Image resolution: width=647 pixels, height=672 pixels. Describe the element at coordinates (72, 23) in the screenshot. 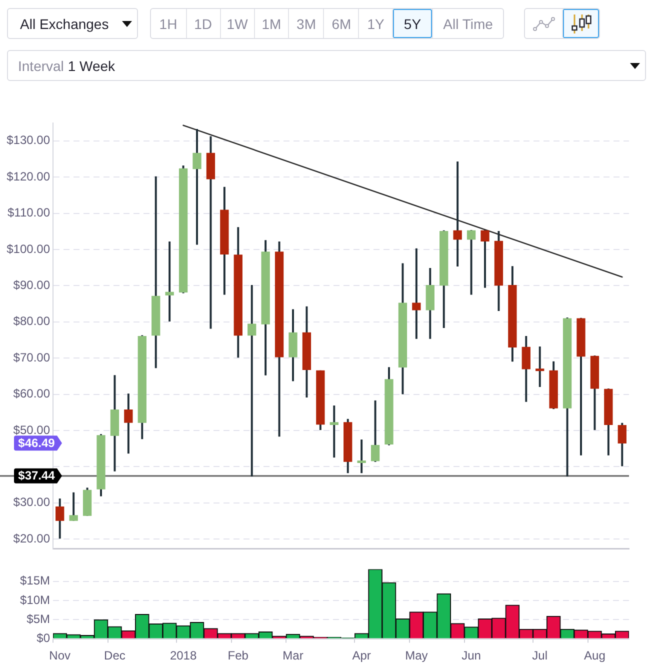

I see `dropdown: All Exchanges` at that location.